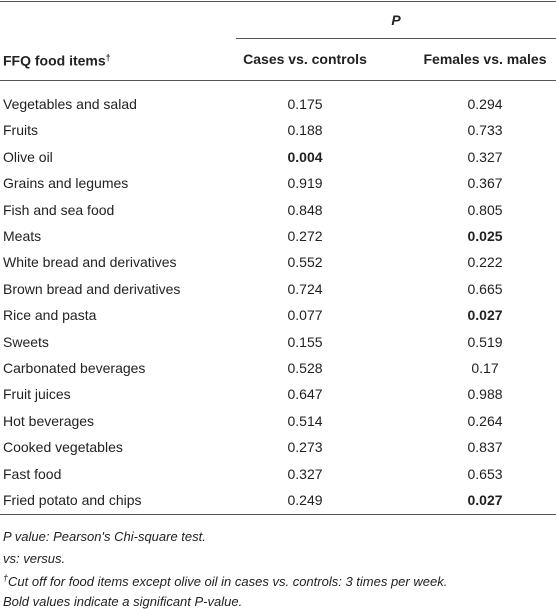 This screenshot has width=556, height=609. I want to click on bottom-rule, so click(278, 514).